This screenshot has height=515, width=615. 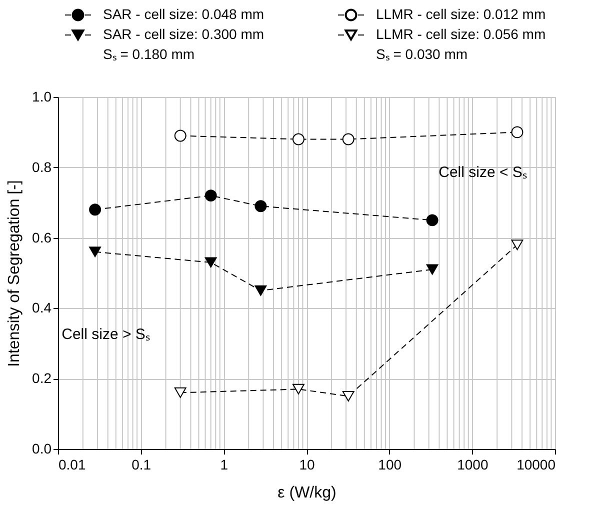 What do you see at coordinates (42, 378) in the screenshot?
I see `y-tick-label: 0.2` at bounding box center [42, 378].